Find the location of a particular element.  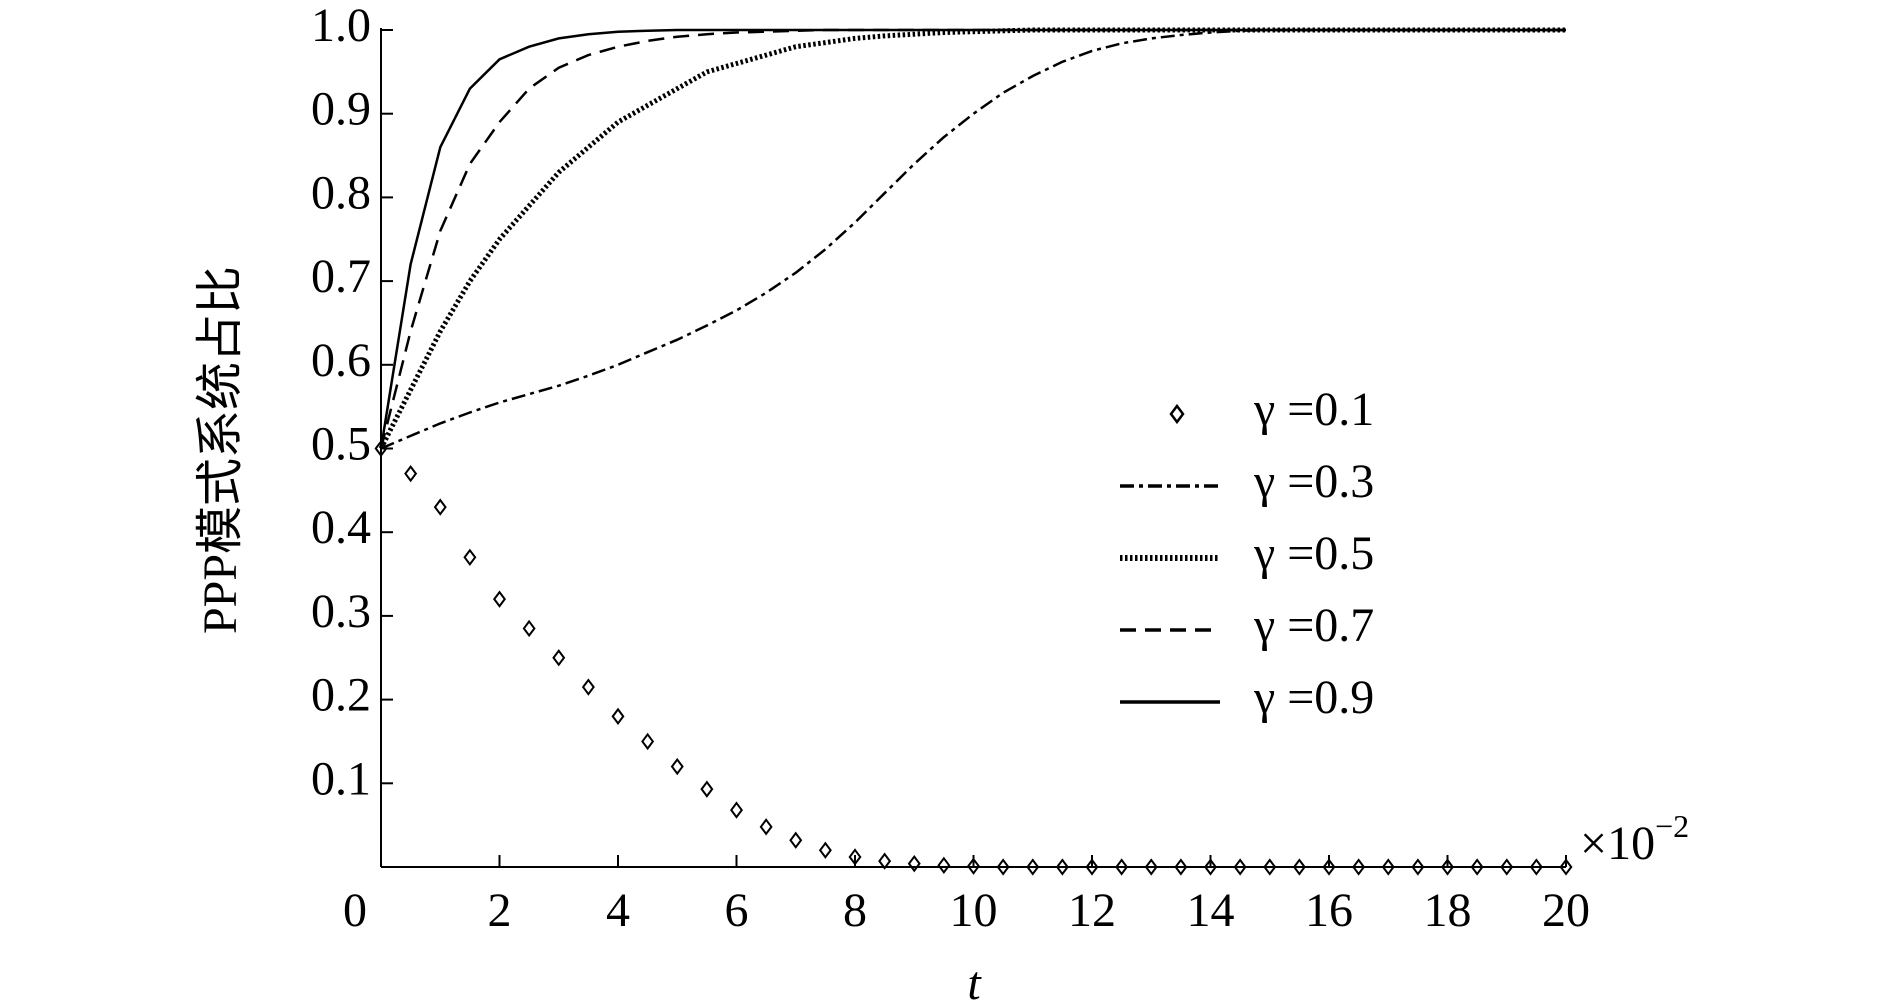

x-tick-label: 8 is located at coordinates (855, 910).